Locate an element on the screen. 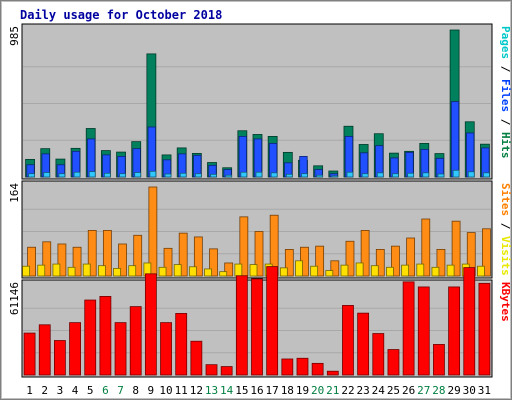  x-tick-label: 22 is located at coordinates (347, 390).